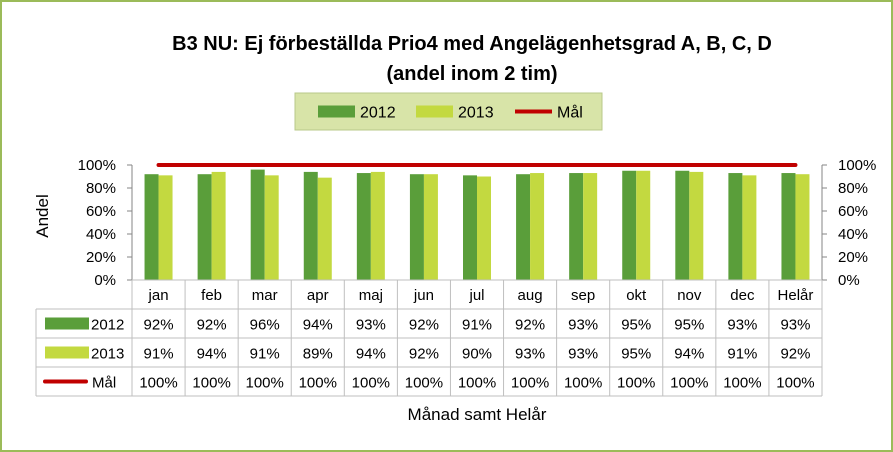  I want to click on x-tick-apr: apr, so click(318, 295).